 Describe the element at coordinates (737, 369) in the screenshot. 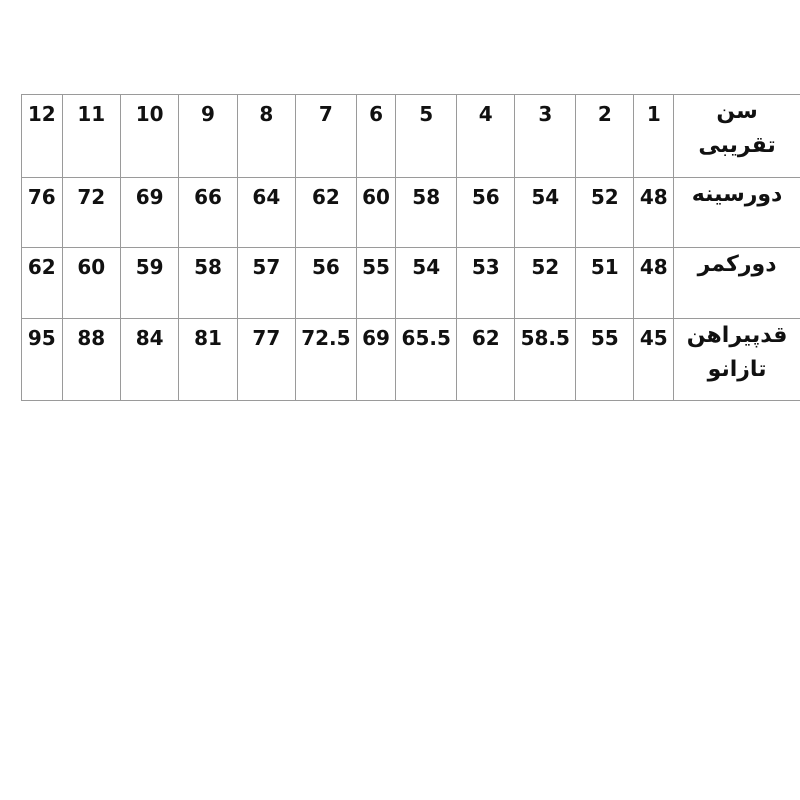

I see `row-label-line: تازانو` at that location.